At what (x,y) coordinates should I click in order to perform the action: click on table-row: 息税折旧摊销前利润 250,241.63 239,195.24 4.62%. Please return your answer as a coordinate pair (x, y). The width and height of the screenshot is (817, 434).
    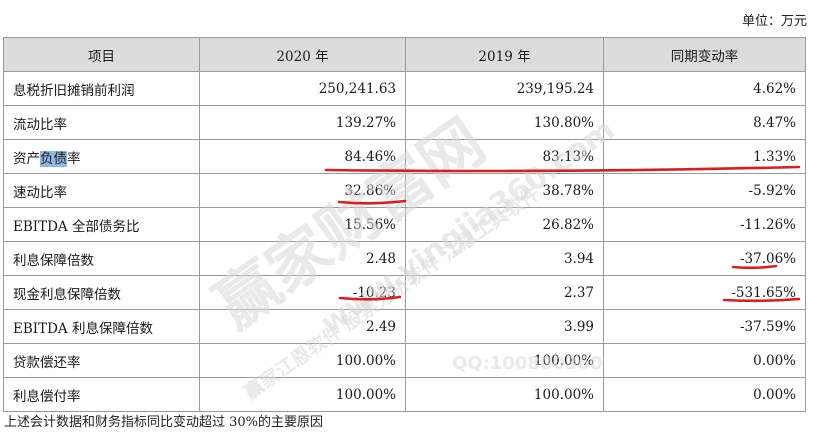
    Looking at the image, I should click on (404, 88).